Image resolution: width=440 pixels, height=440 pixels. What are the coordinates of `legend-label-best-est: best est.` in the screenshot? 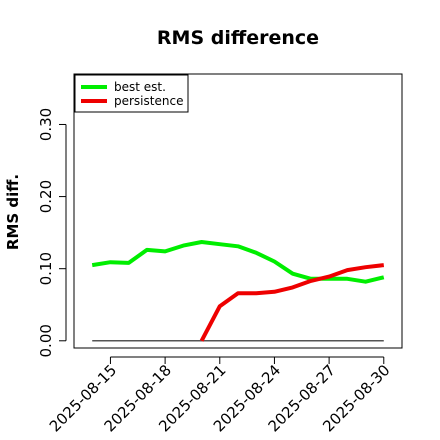 It's located at (140, 87).